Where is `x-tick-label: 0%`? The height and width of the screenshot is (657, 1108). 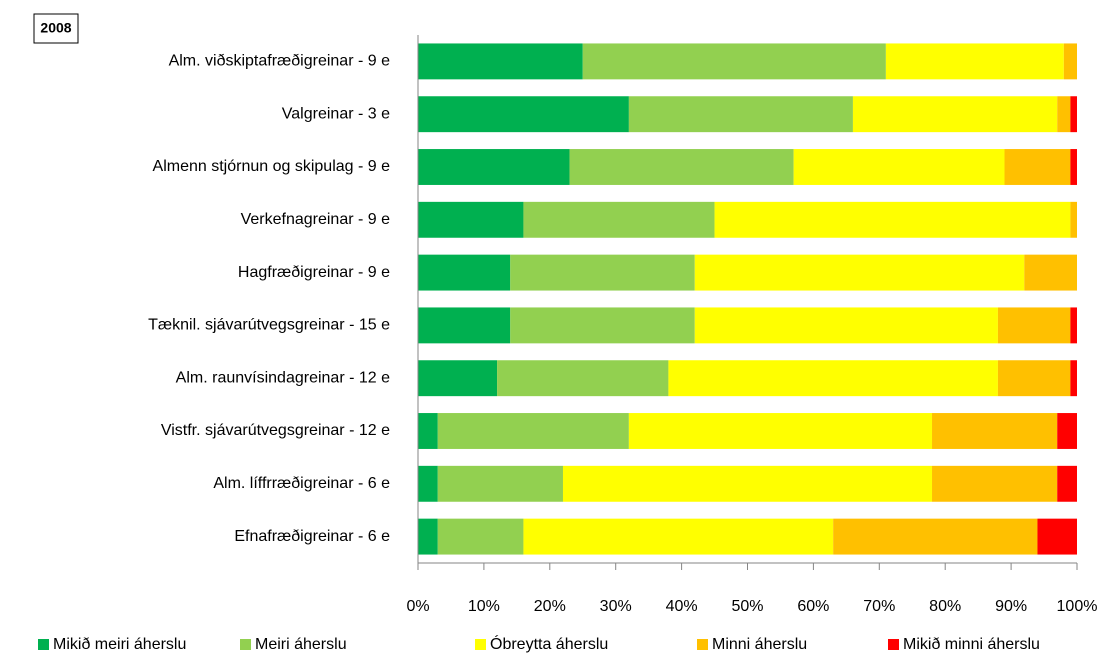
x-tick-label: 0% is located at coordinates (417, 606).